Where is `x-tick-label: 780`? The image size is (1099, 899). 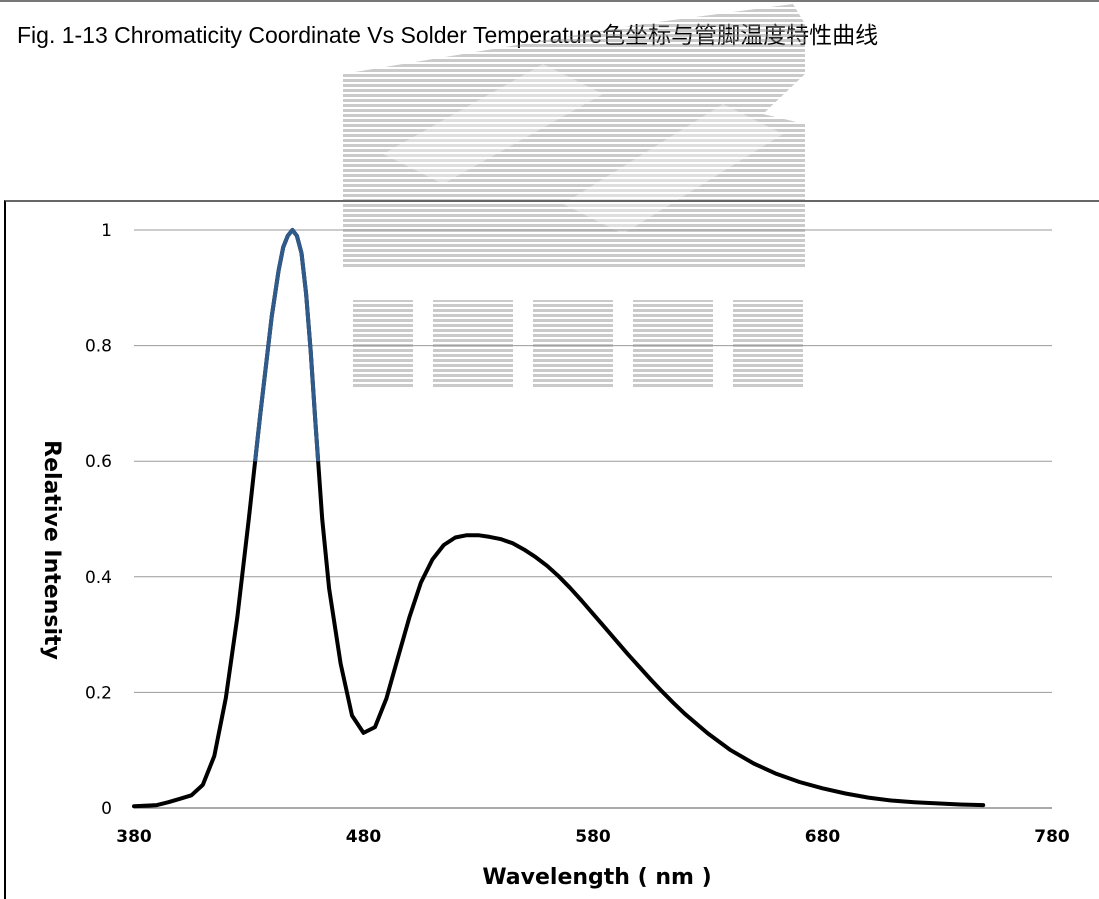
x-tick-label: 780 is located at coordinates (1052, 837).